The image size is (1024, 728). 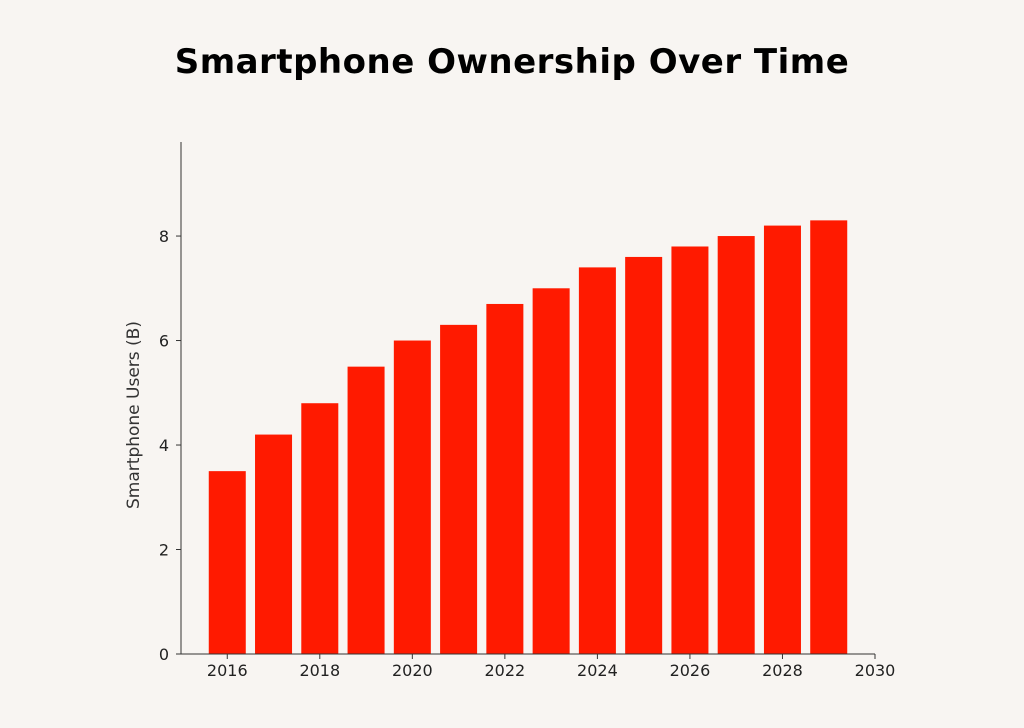 I want to click on x-tick-label: 2022, so click(x=505, y=670).